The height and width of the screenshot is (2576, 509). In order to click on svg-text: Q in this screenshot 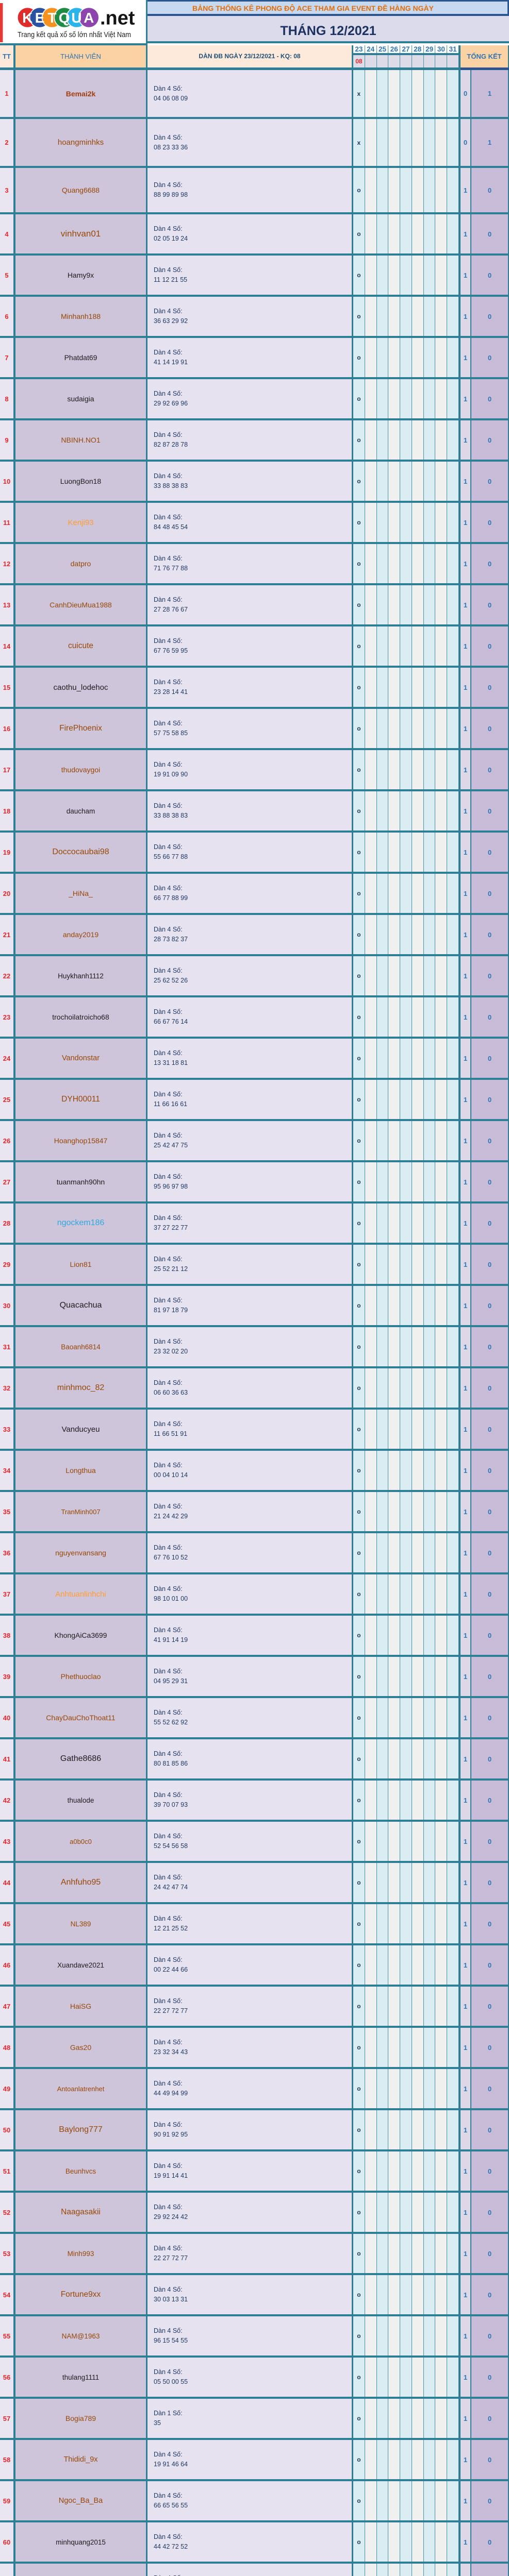, I will do `click(64, 18)`.